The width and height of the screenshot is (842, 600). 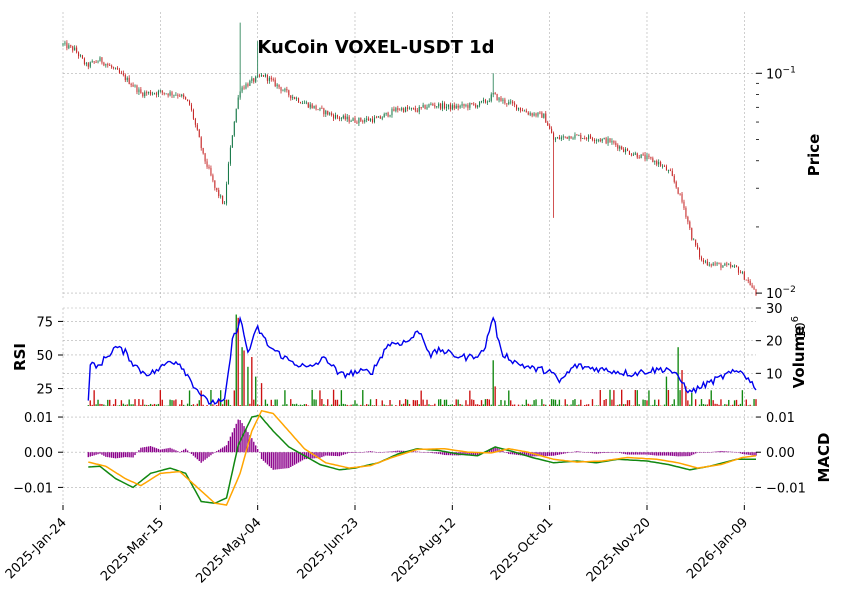 I want to click on macd-axis-label: MACD, so click(x=824, y=458).